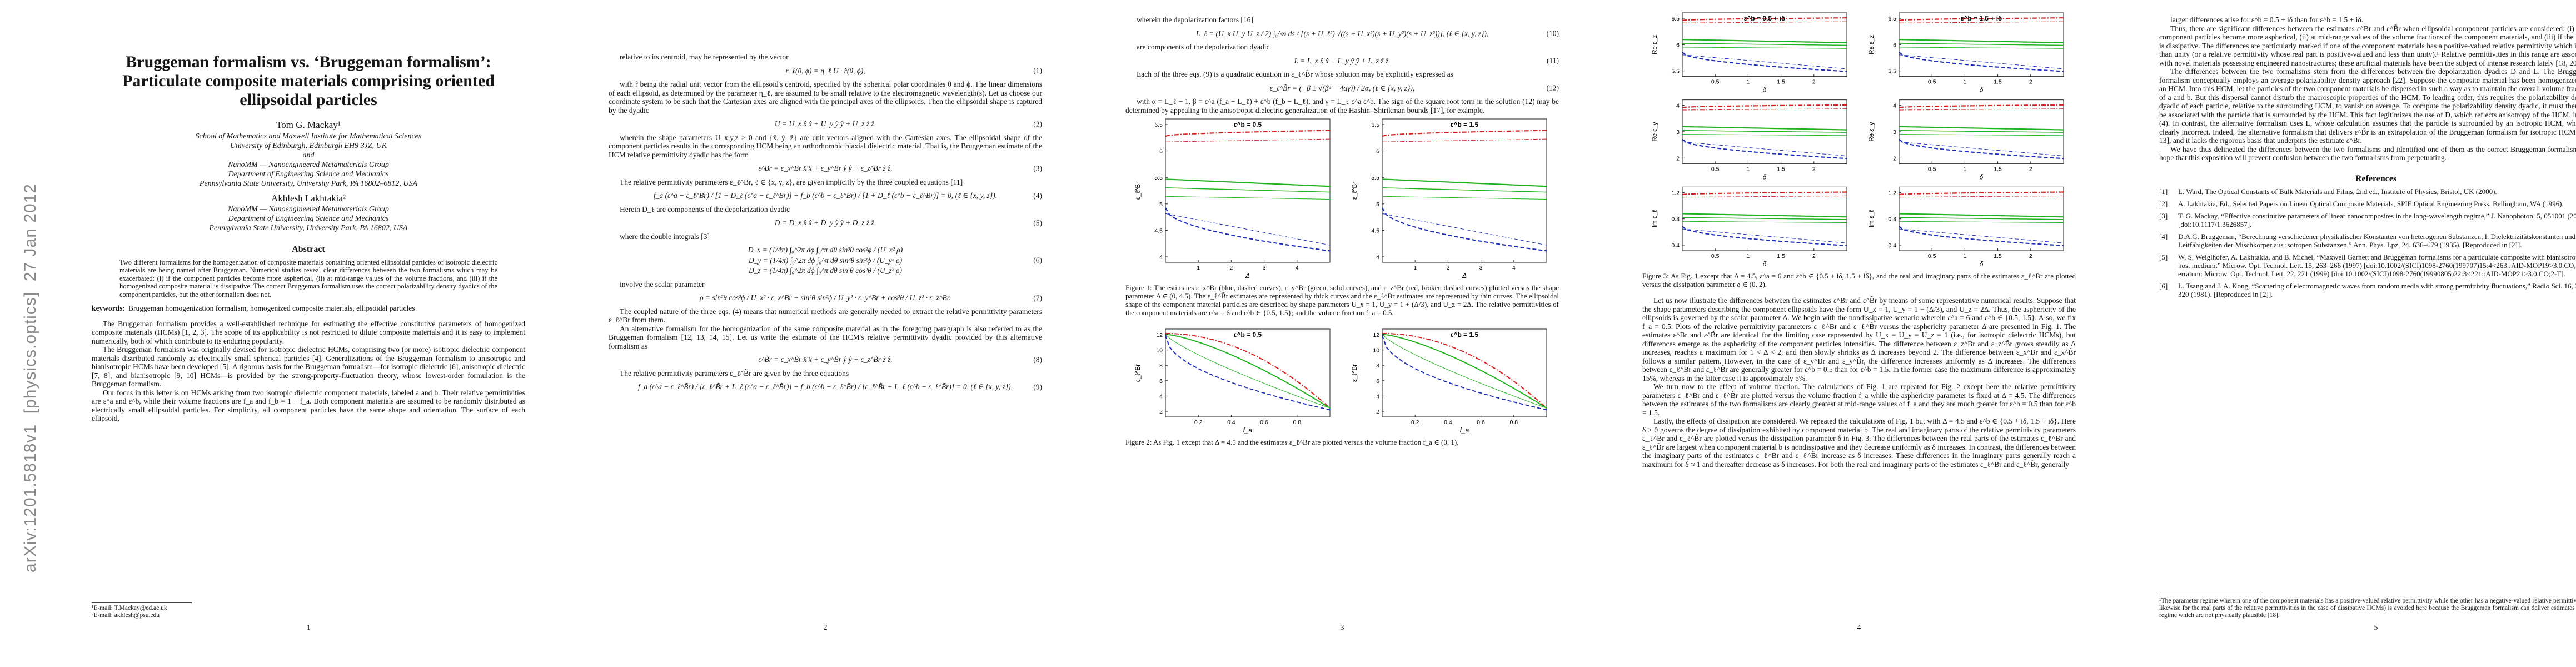 This screenshot has height=667, width=2576. I want to click on paragraph: wherein the depolarization factors [16], so click(1195, 20).